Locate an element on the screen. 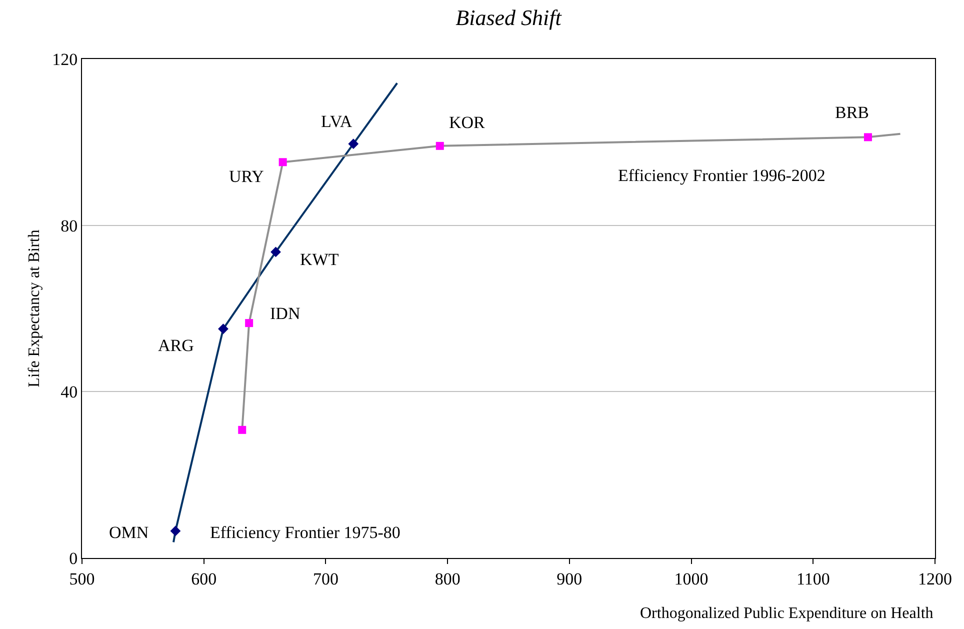 This screenshot has height=629, width=964. annotation: ARG is located at coordinates (176, 345).